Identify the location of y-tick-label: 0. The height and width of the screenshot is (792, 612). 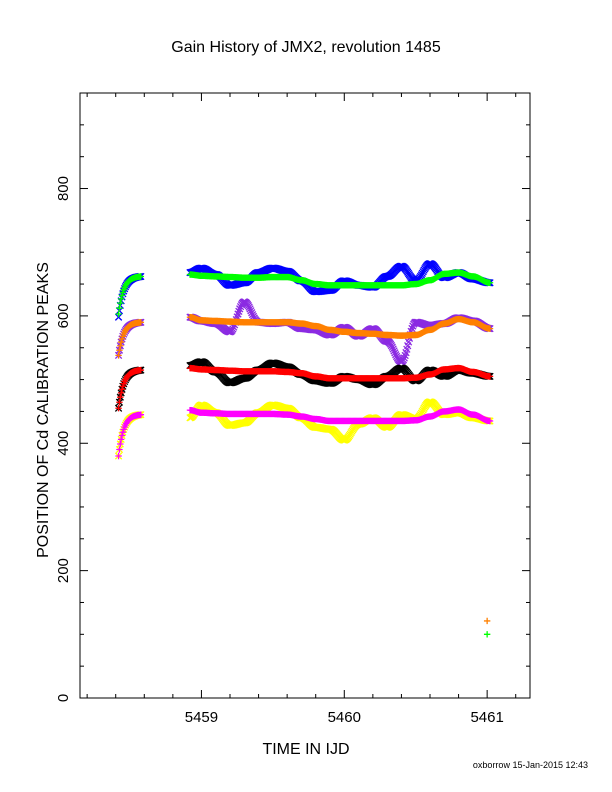
(63, 698).